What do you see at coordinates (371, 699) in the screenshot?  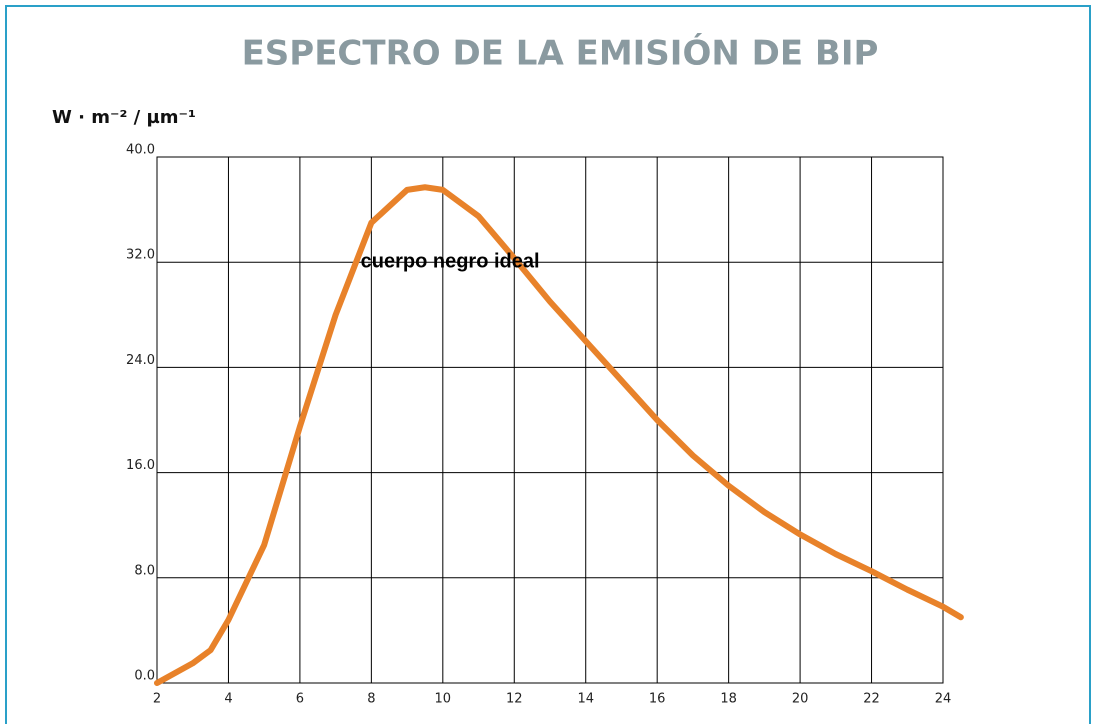 I see `x-tick-label: 8` at bounding box center [371, 699].